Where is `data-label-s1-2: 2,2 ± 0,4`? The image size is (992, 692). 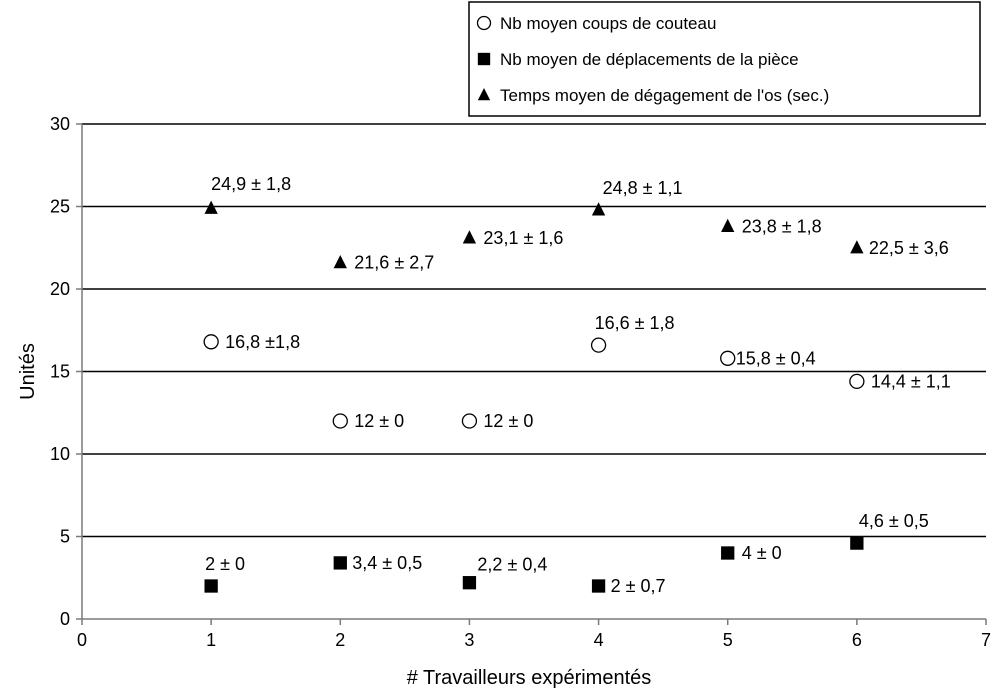
data-label-s1-2: 2,2 ± 0,4 is located at coordinates (512, 565).